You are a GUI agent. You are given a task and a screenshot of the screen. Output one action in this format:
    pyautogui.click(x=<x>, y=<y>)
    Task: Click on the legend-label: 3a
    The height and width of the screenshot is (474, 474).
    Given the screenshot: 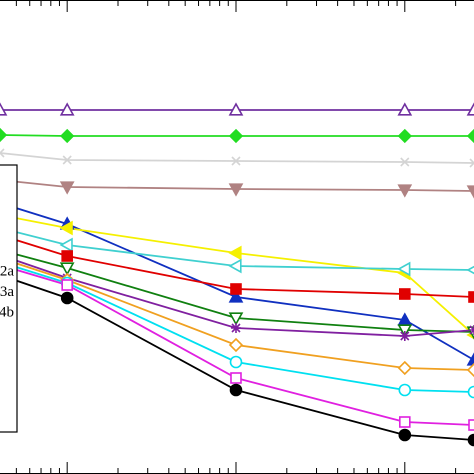 What is the action you would take?
    pyautogui.click(x=7, y=292)
    